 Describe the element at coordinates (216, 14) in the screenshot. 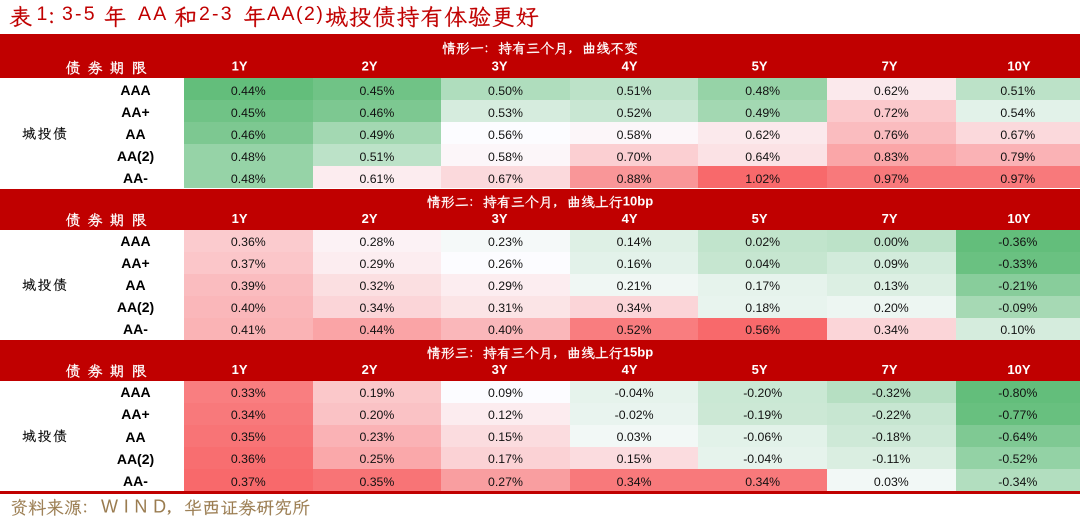

I see `svg-text: 2-3` at that location.